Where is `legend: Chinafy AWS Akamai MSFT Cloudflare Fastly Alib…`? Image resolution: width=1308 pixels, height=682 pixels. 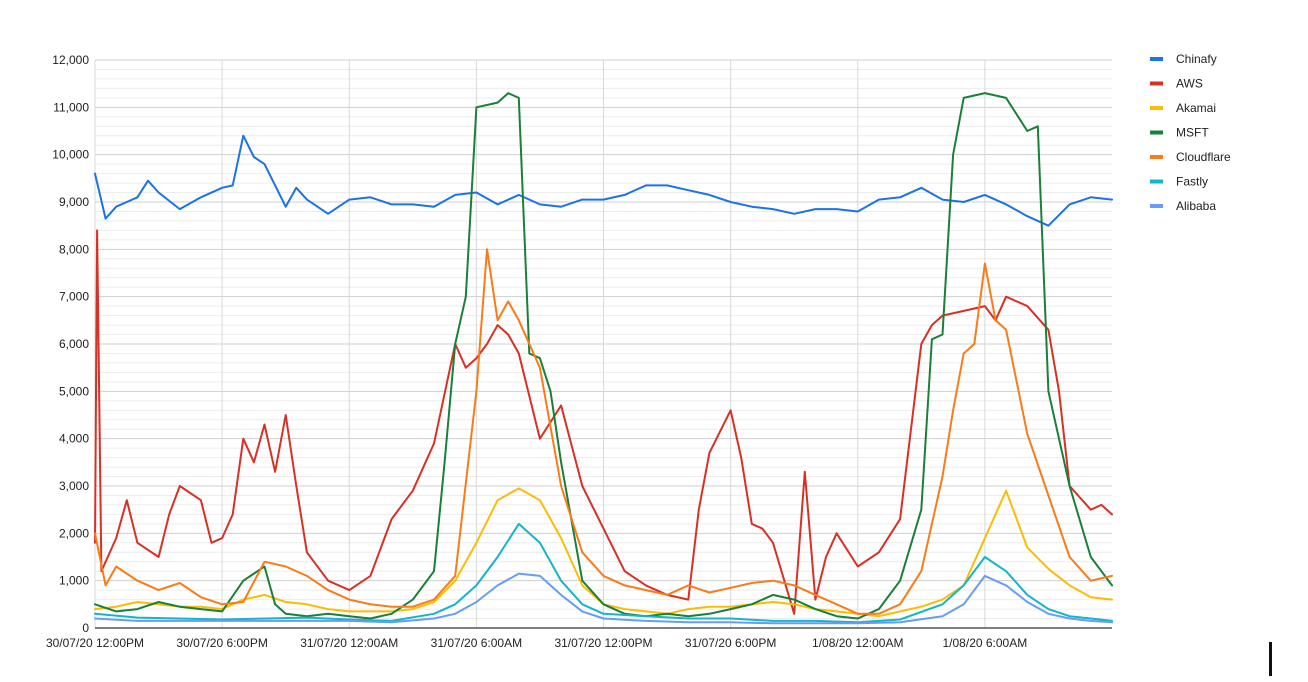
legend: Chinafy AWS Akamai MSFT Cloudflare Fastly Alib… is located at coordinates (1190, 132).